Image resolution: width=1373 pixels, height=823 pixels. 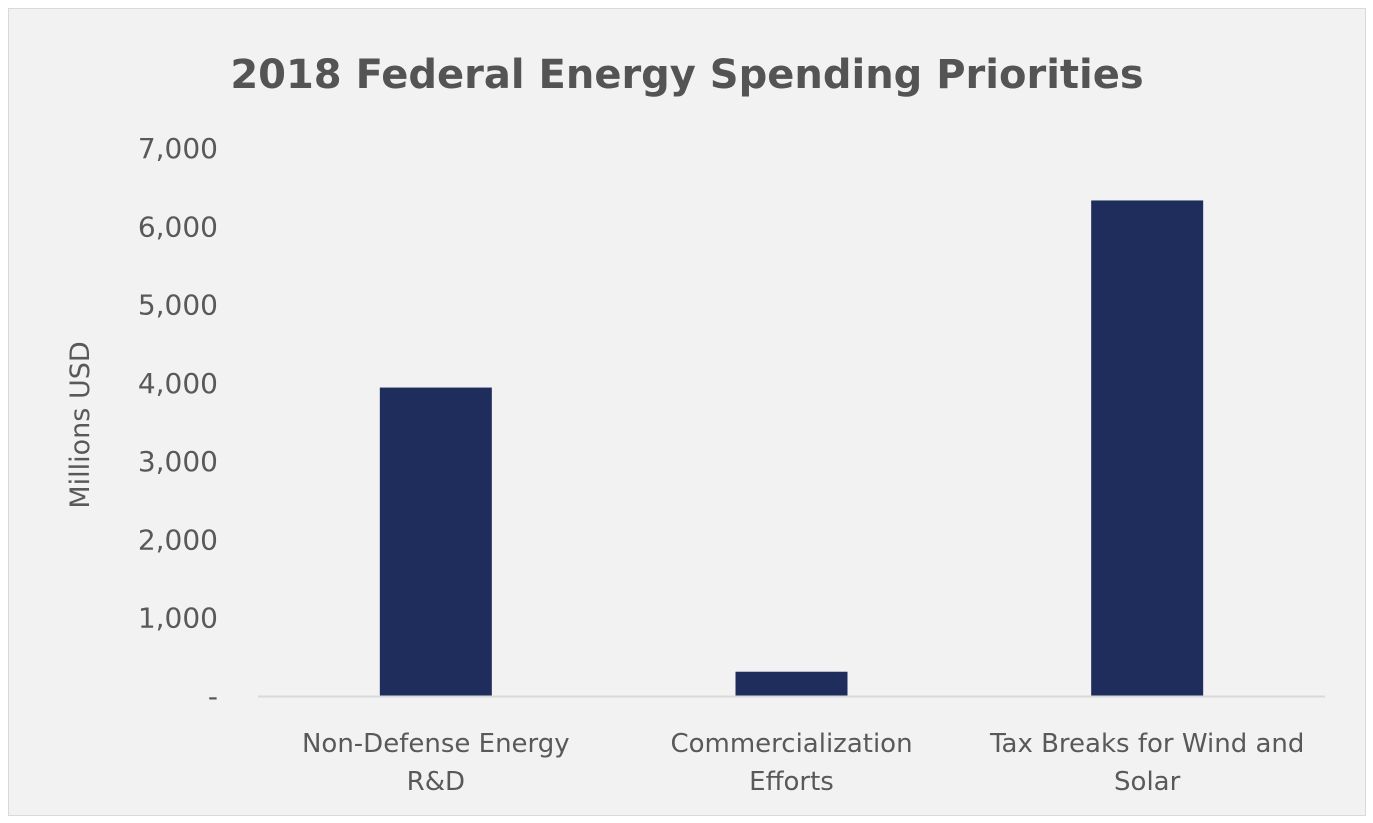 I want to click on y-tick-label: 3,000, so click(x=178, y=461).